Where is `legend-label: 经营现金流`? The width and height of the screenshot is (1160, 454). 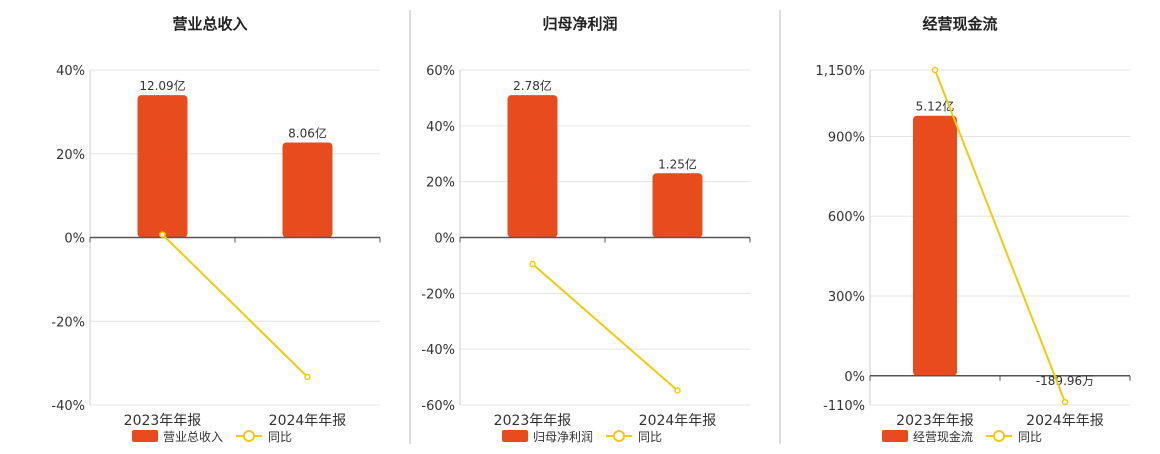 legend-label: 经营现金流 is located at coordinates (943, 436).